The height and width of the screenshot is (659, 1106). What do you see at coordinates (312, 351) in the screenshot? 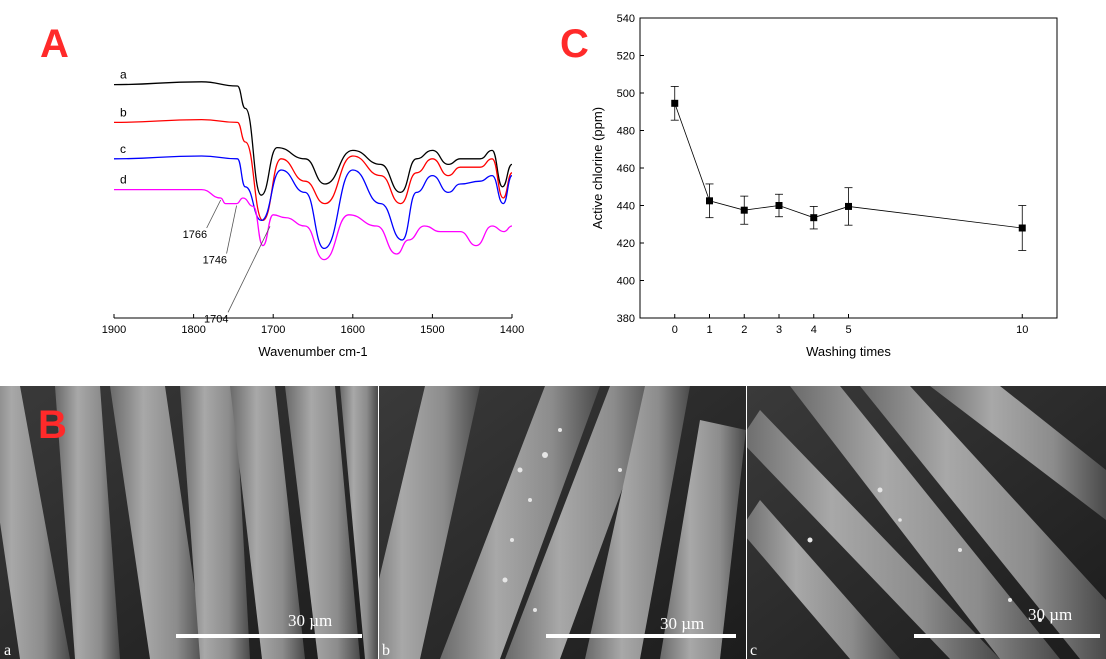
I see `panel-a-x-axis-title: Wavenumber cm-1` at bounding box center [312, 351].